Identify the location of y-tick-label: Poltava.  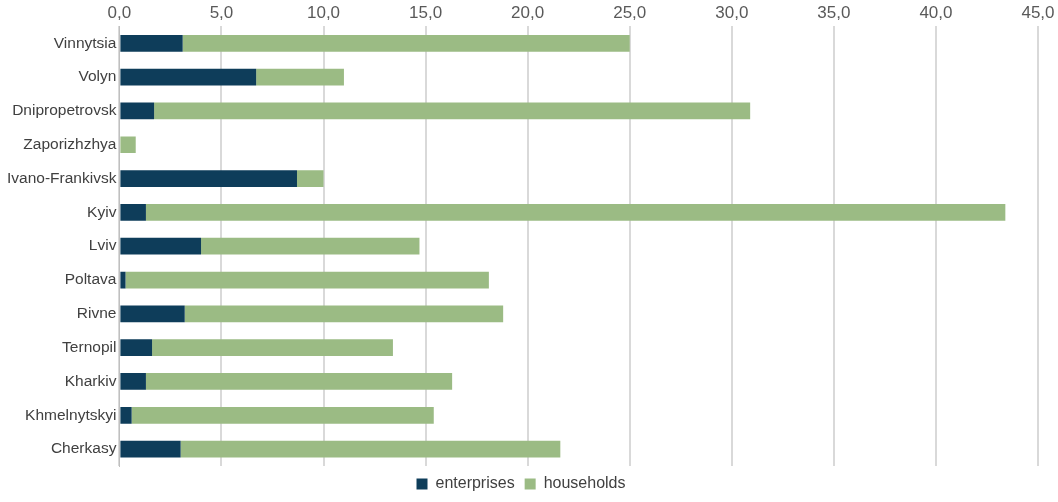
(90, 279).